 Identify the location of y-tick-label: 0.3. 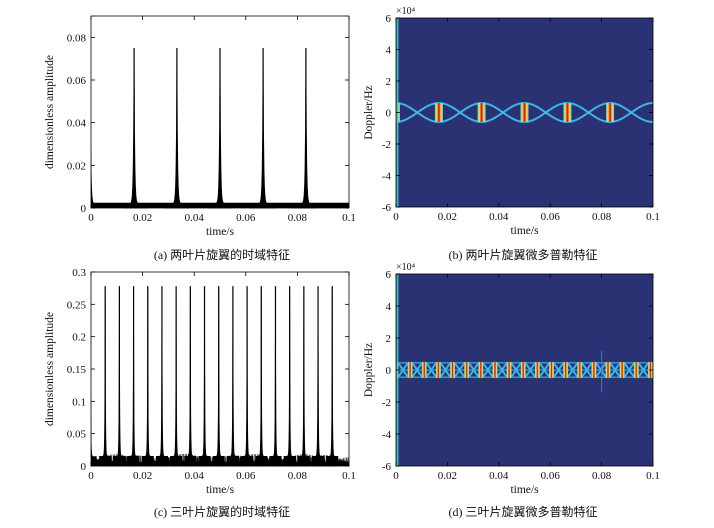
(79, 273).